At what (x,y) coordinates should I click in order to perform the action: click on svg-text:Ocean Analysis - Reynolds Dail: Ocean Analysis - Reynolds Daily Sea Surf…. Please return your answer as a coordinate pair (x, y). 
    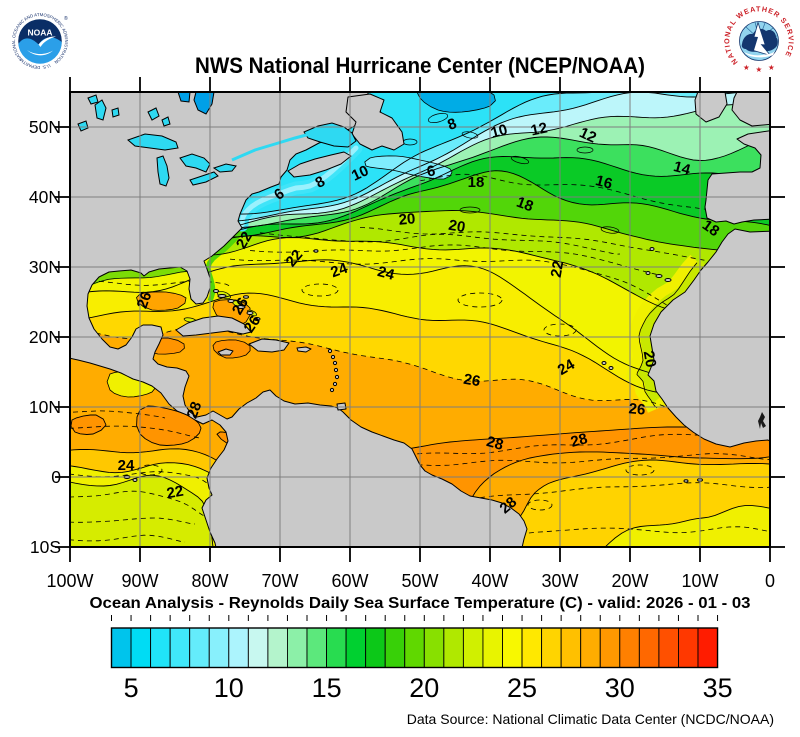
    Looking at the image, I should click on (420, 603).